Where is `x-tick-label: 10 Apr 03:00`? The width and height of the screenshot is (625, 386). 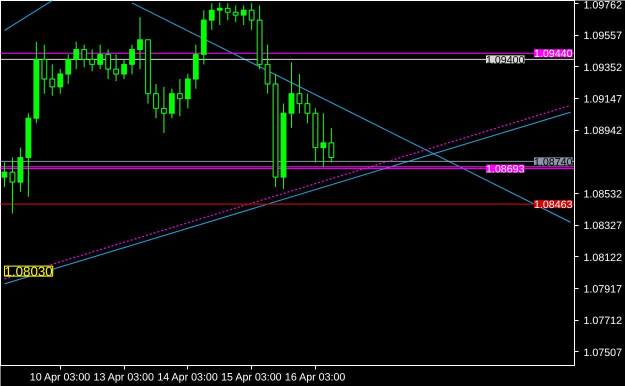
x-tick-label: 10 Apr 03:00 is located at coordinates (60, 378).